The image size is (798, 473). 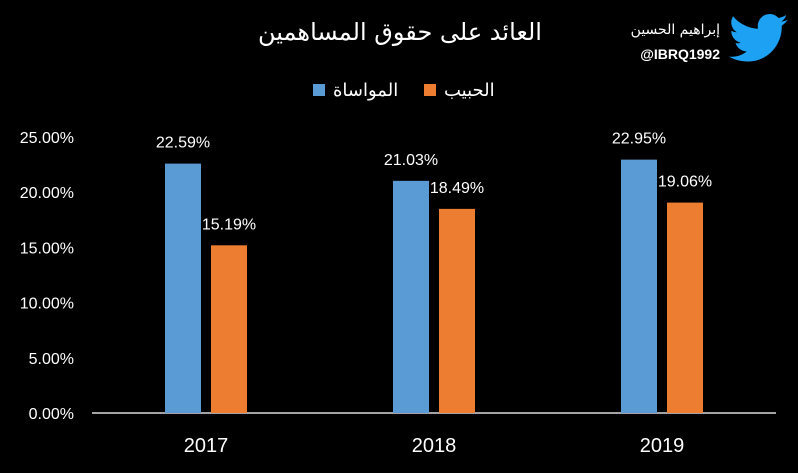 What do you see at coordinates (400, 32) in the screenshot?
I see `chart-title: العائد على حقوق المساهمين` at bounding box center [400, 32].